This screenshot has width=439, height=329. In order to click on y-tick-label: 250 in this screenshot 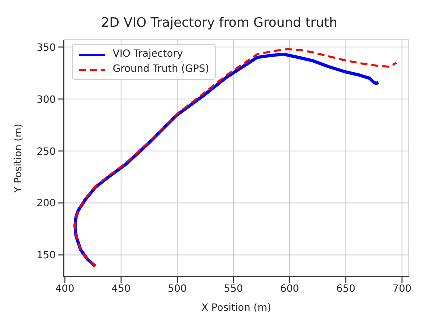, I will do `click(46, 152)`.